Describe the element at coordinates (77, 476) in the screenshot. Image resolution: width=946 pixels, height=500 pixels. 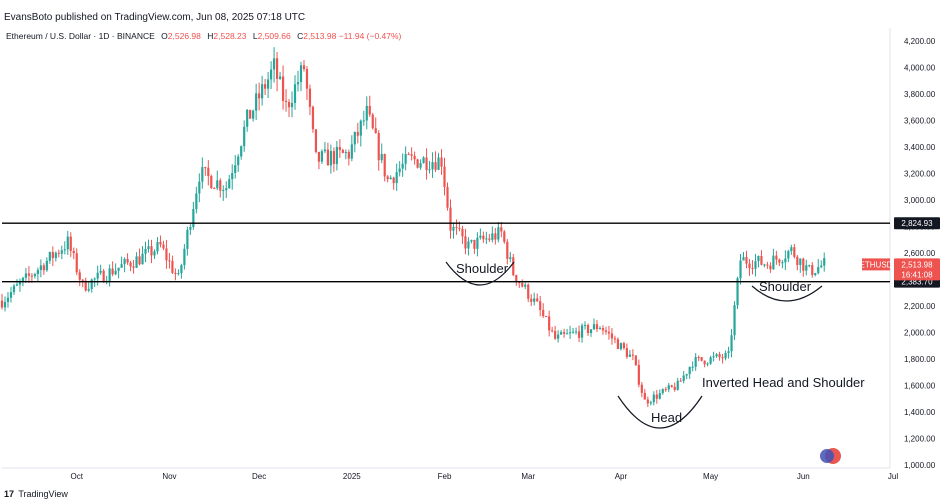
I see `x-tick-label: Oct` at that location.